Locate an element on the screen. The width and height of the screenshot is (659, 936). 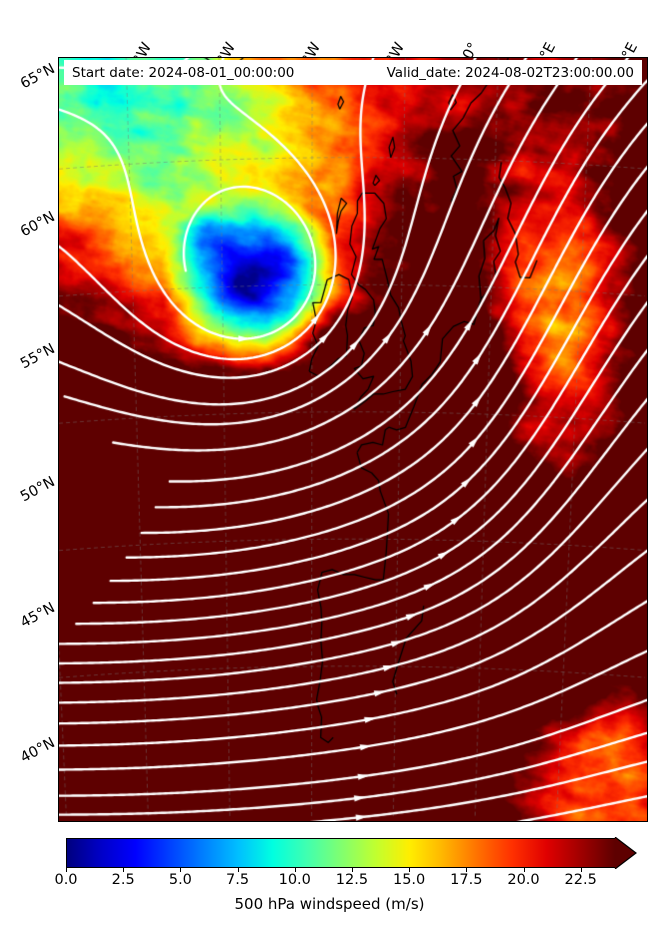
colorbar-tick-label-1: 2.5 is located at coordinates (123, 880).